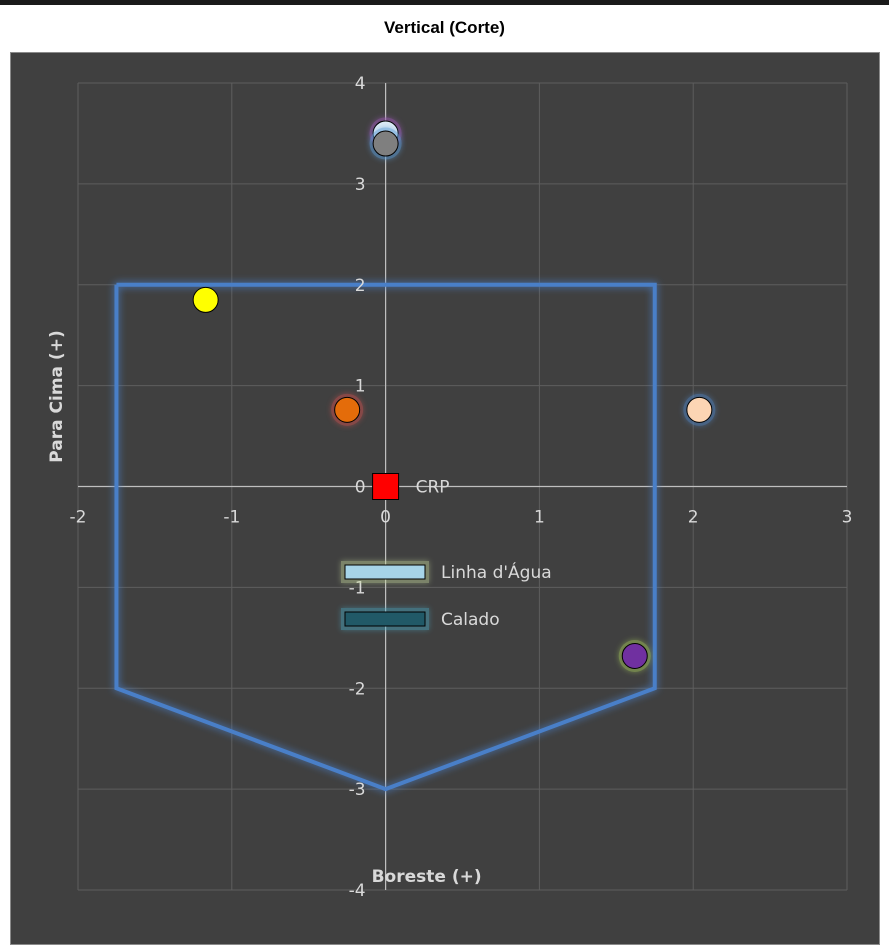  Describe the element at coordinates (78, 518) in the screenshot. I see `x-tick-label: -2` at that location.